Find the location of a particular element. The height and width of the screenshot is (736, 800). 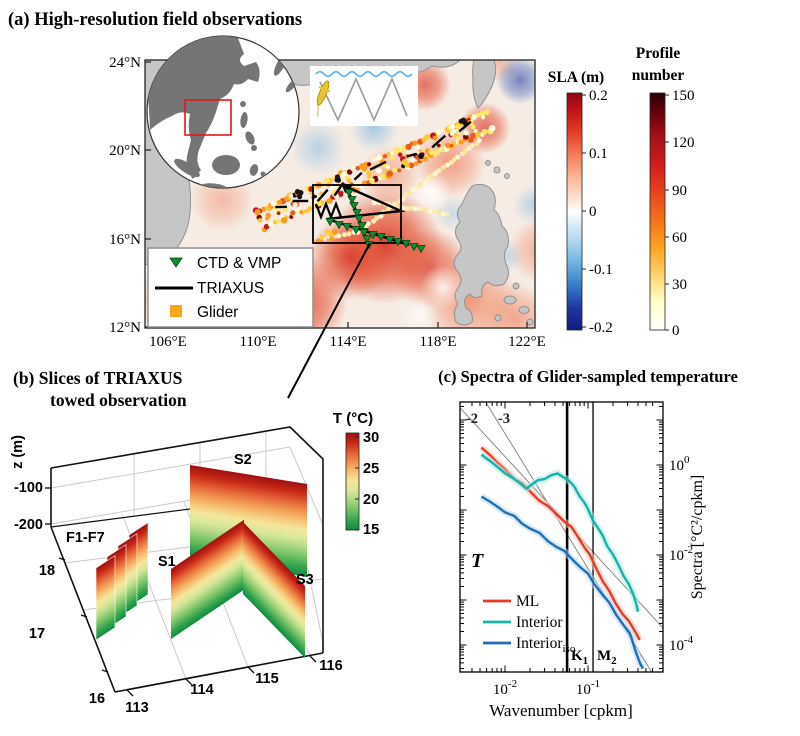

lon-tick-label: 118°E is located at coordinates (437, 342).